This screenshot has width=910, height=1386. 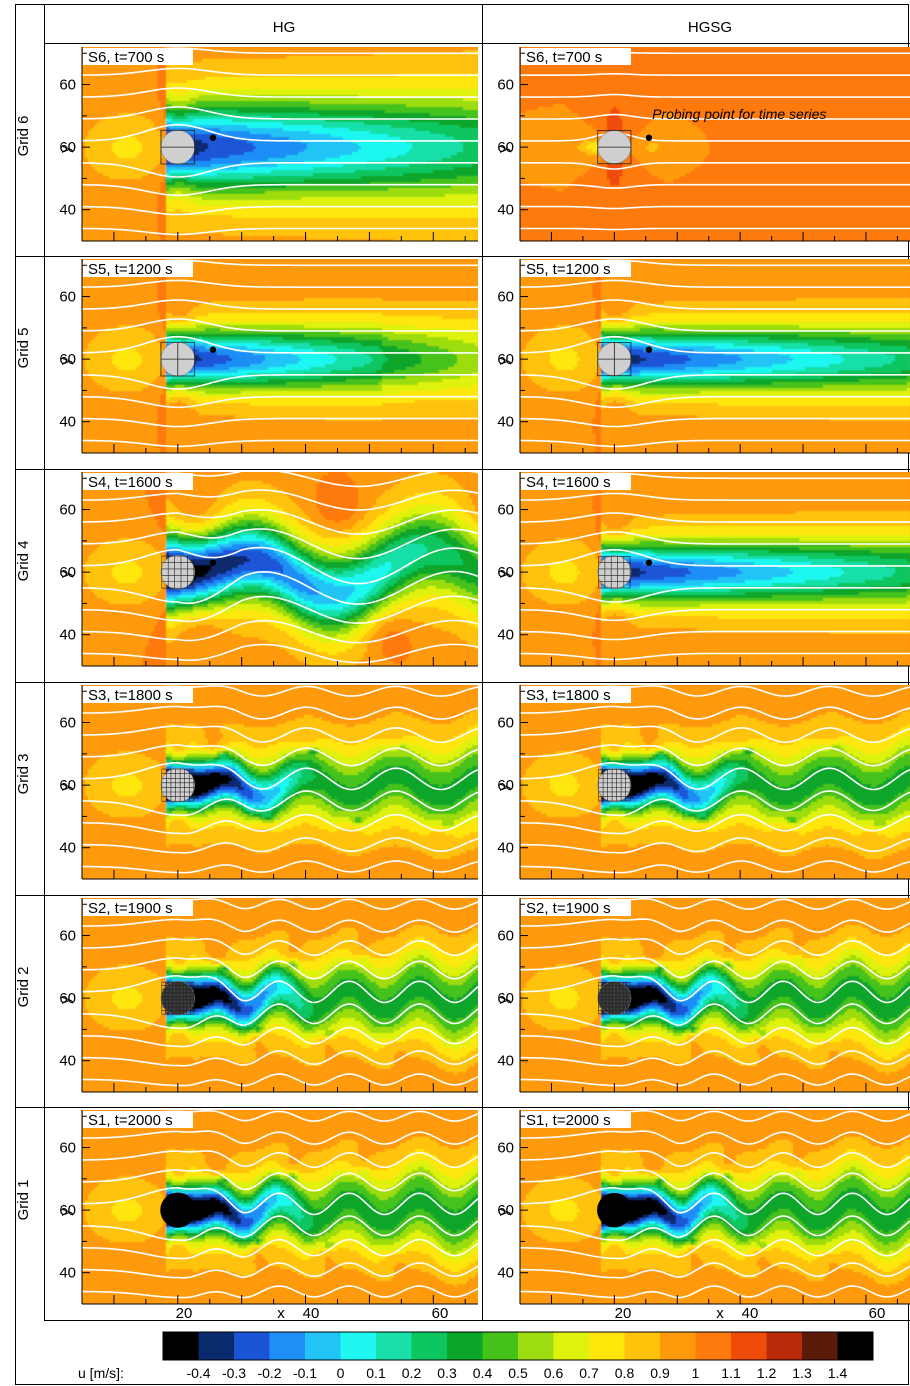 I want to click on panel-label: S5, t=1200 s, so click(x=576, y=269).